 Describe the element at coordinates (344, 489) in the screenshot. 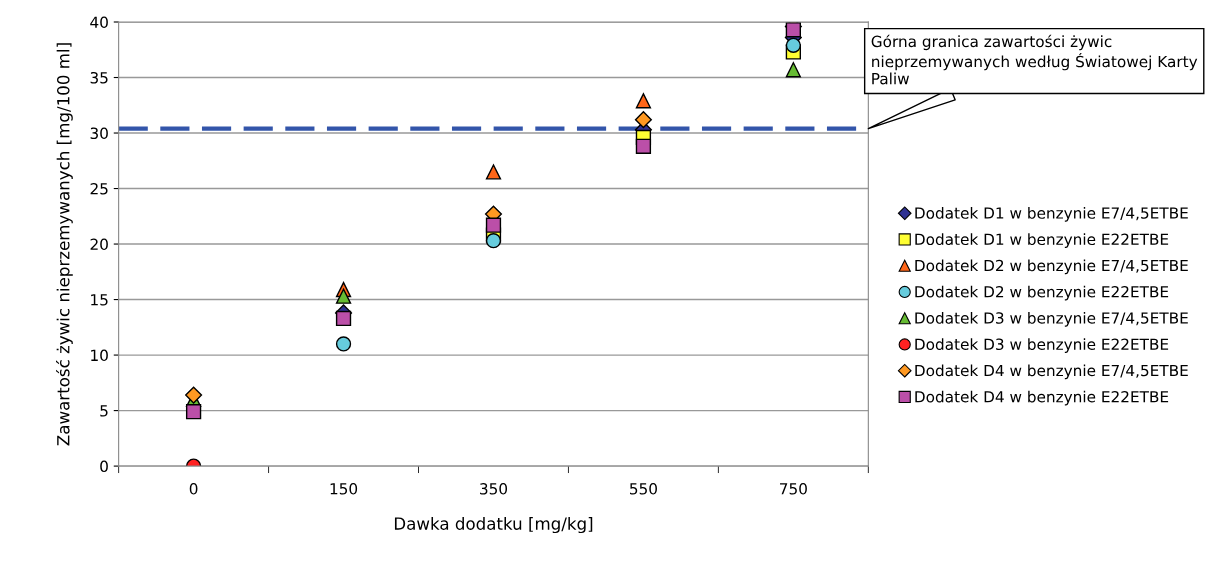

I see `x-tick-label: 150` at that location.